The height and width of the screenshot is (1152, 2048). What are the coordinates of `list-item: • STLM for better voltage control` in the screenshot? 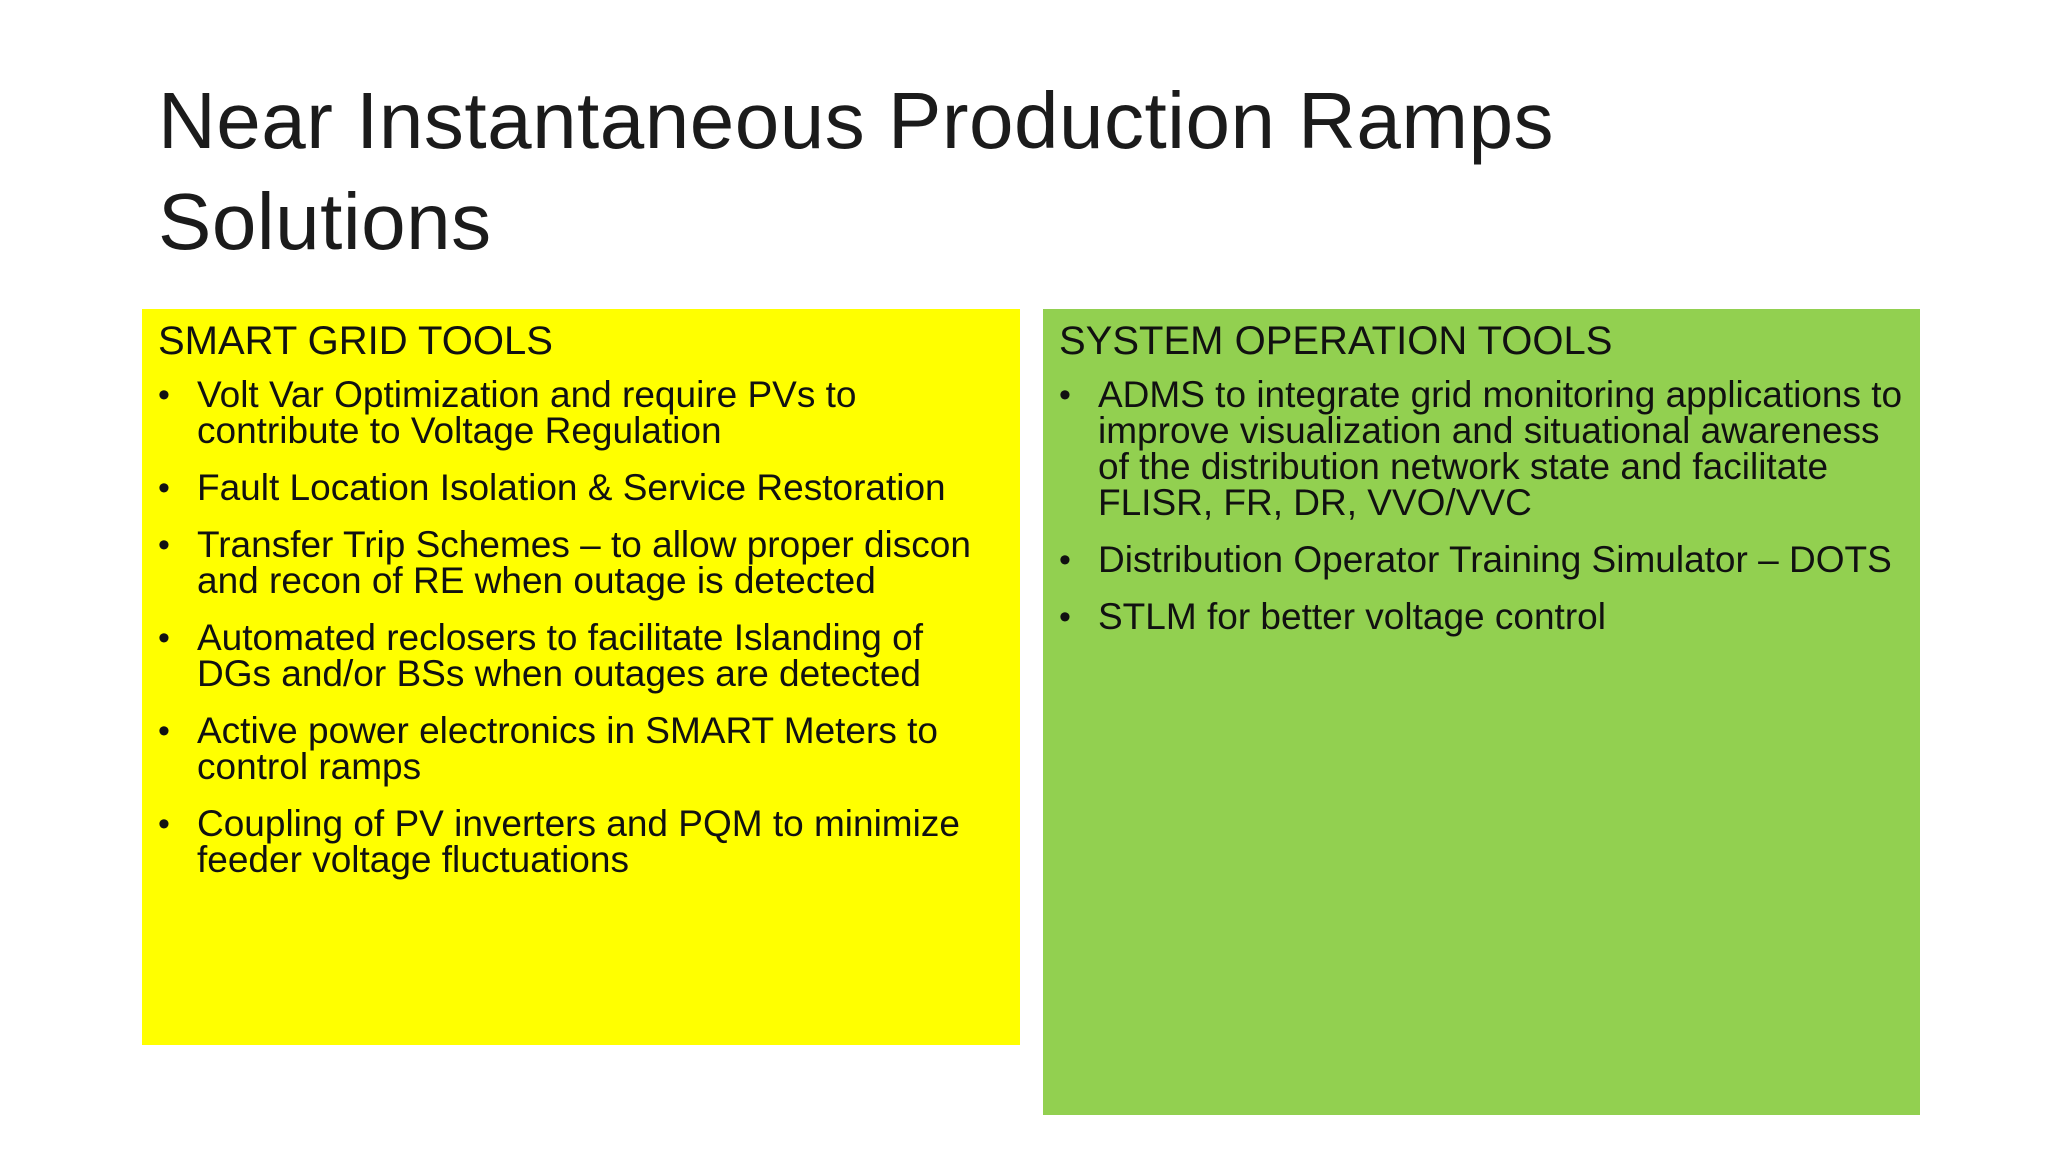 It's located at (1481, 616).